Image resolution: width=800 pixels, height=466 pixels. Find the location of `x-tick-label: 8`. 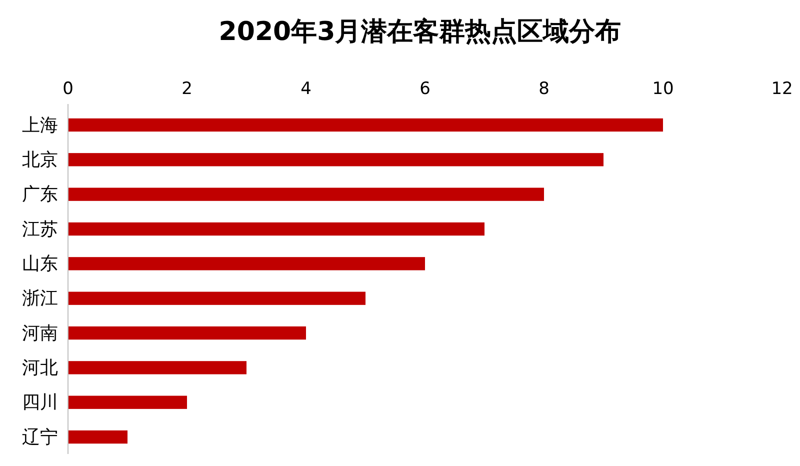

x-tick-label: 8 is located at coordinates (544, 89).